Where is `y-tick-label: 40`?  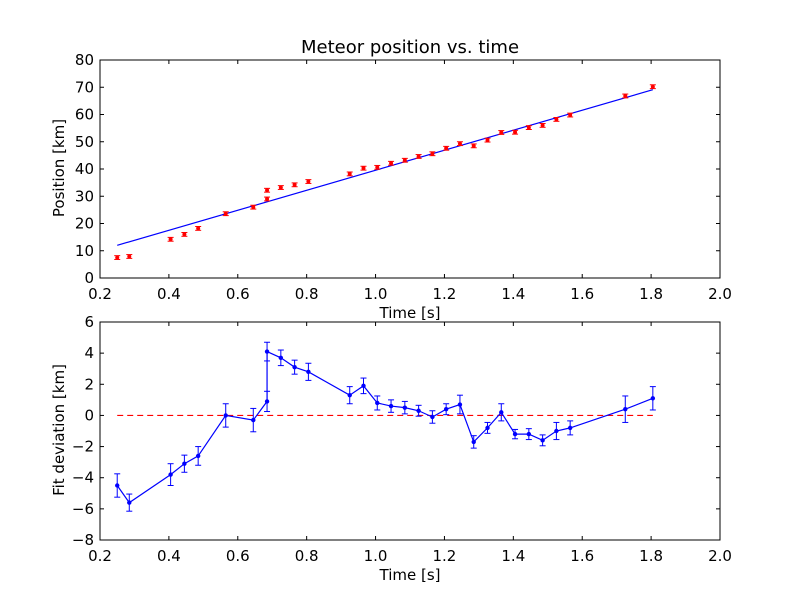
y-tick-label: 40 is located at coordinates (84, 169).